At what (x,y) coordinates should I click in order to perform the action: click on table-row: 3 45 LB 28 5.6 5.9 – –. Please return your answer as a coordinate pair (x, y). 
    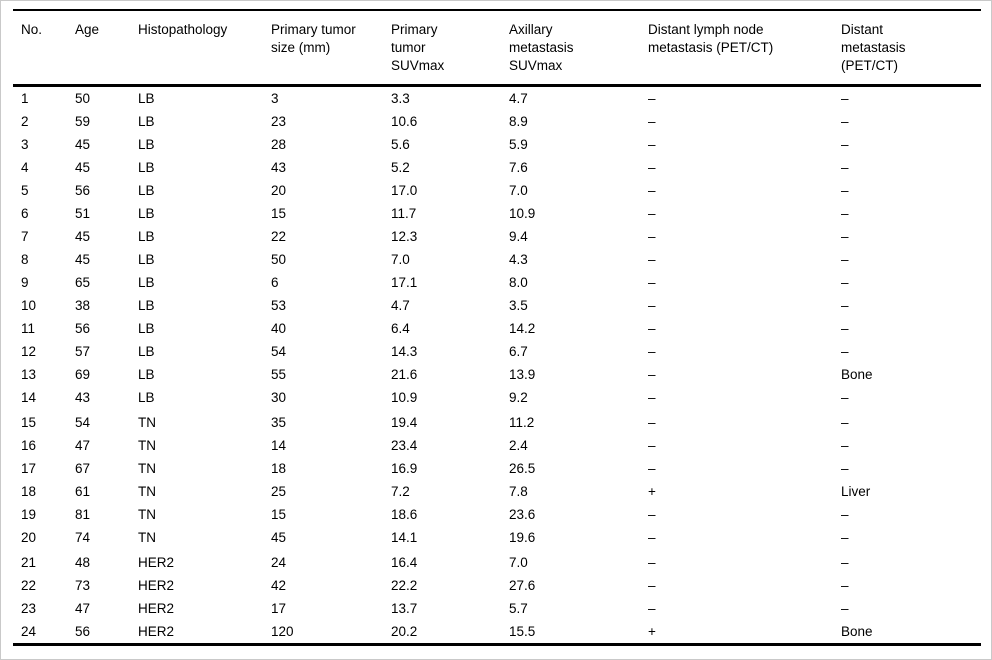
    Looking at the image, I should click on (497, 144).